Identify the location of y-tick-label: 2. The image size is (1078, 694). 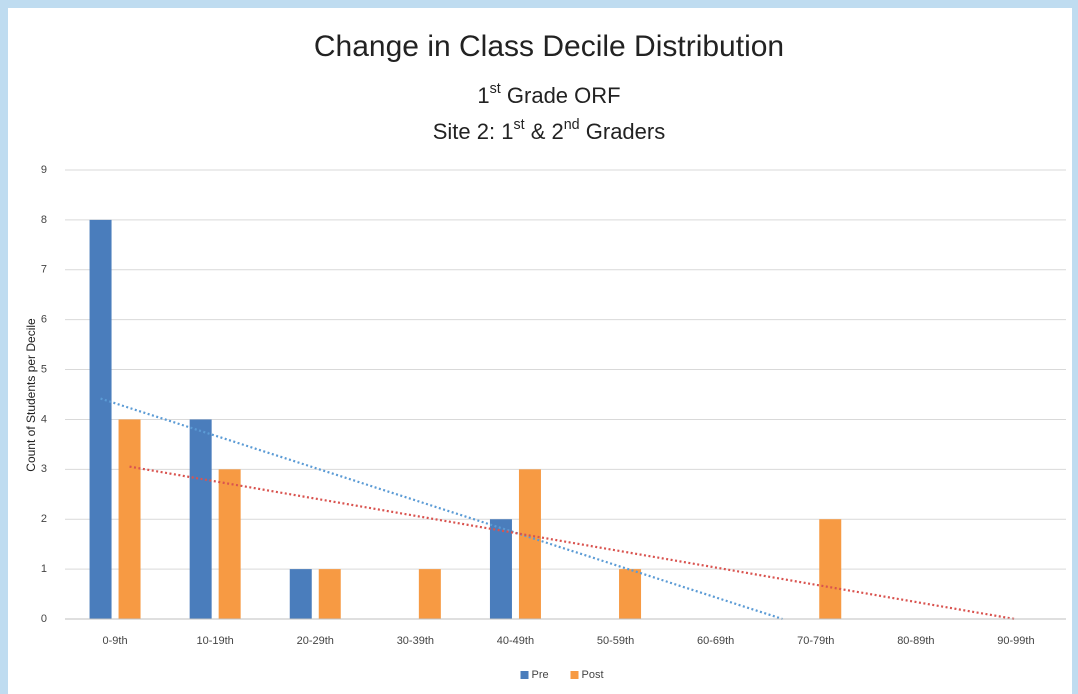
(44, 519).